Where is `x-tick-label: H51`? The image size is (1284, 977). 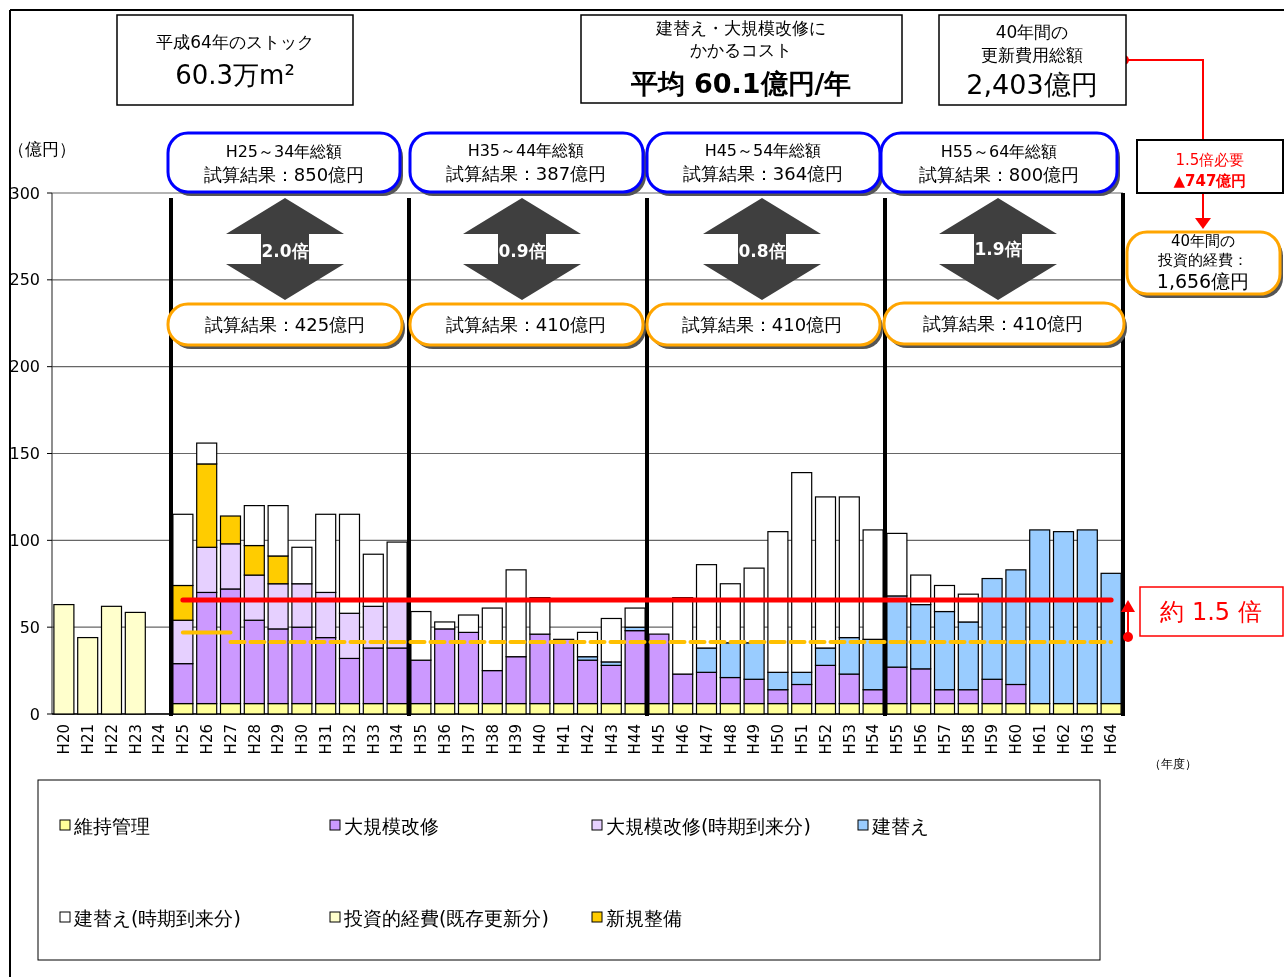 x-tick-label: H51 is located at coordinates (801, 739).